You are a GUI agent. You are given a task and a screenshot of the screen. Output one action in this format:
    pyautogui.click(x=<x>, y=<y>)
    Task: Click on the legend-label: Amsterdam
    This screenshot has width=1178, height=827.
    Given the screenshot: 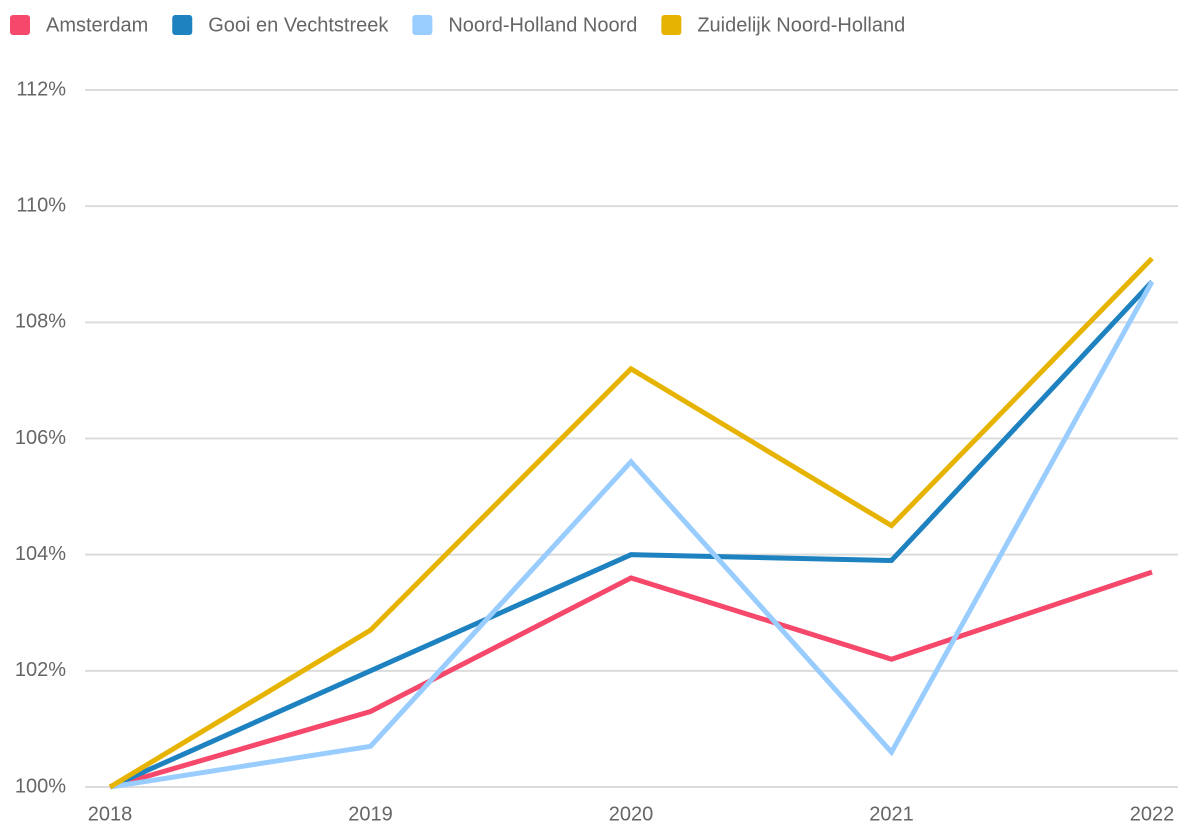 What is the action you would take?
    pyautogui.click(x=97, y=25)
    